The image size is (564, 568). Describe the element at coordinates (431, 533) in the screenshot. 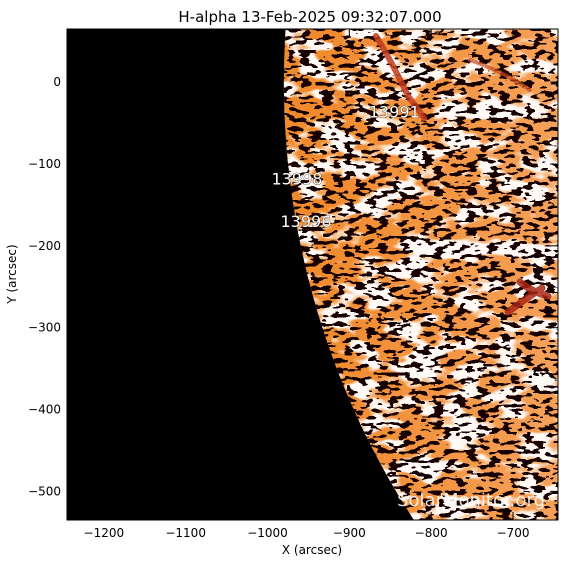

I see `x-tick-label: −800` at that location.